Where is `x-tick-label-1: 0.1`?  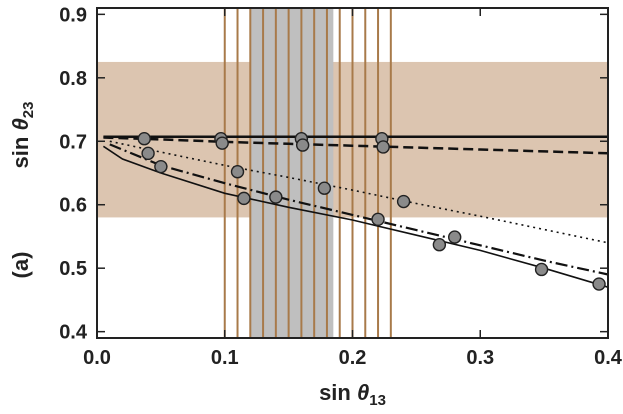 x-tick-label-1: 0.1 is located at coordinates (225, 358).